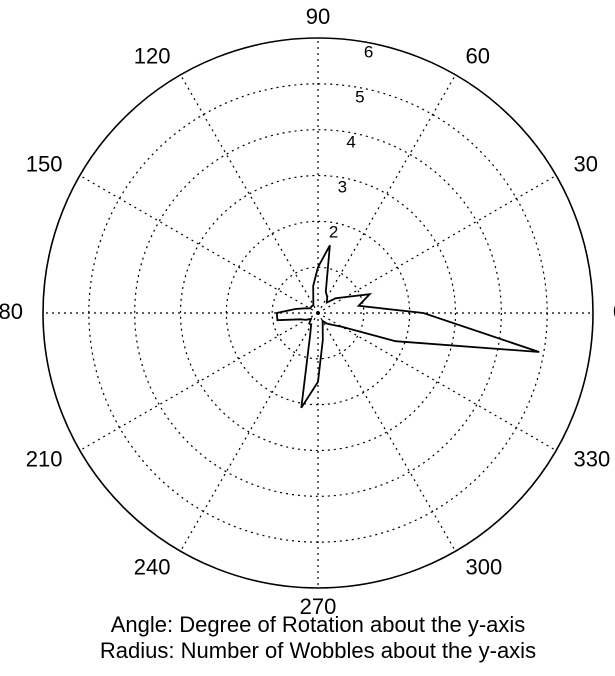  I want to click on theta-tick-label: 270, so click(318, 606).